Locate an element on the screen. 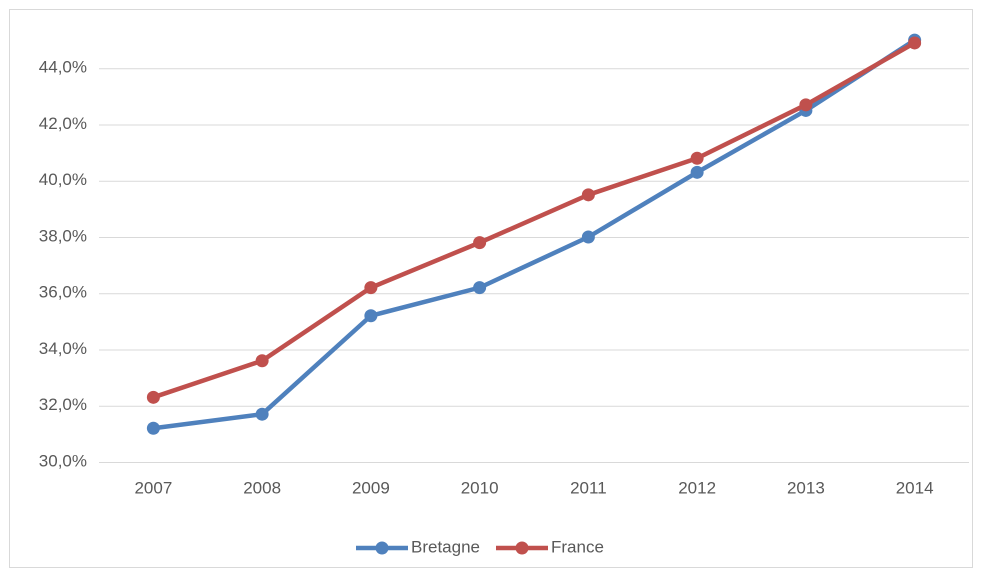  y-tick-label: 44,0% is located at coordinates (63, 67).